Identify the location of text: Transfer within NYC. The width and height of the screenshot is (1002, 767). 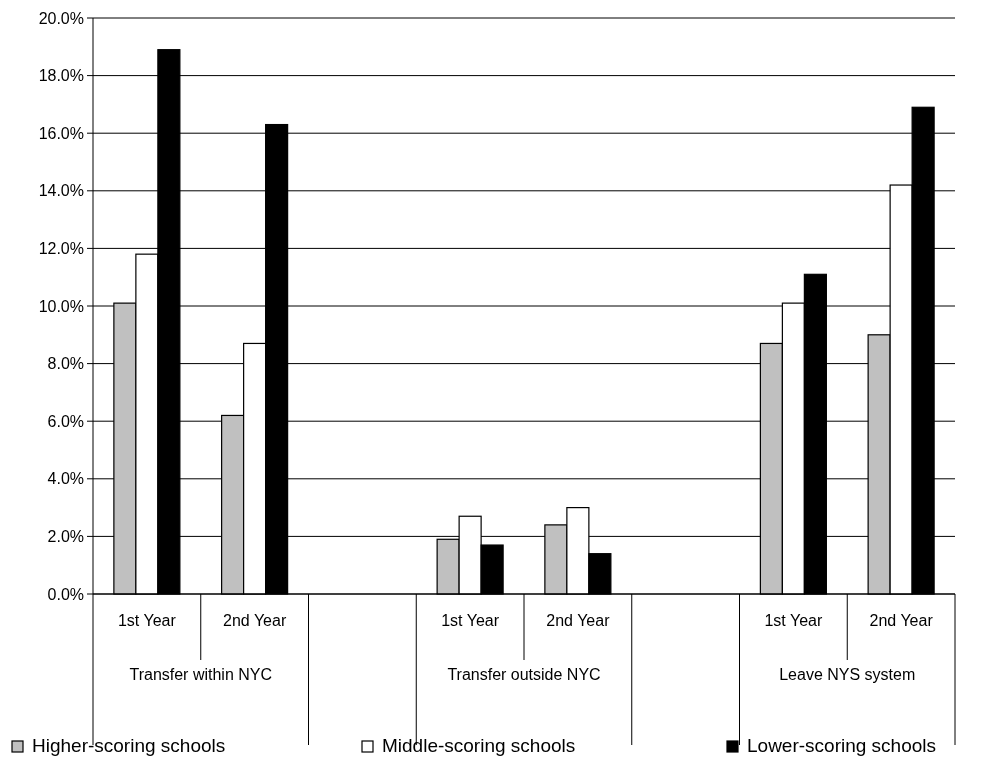
(201, 674).